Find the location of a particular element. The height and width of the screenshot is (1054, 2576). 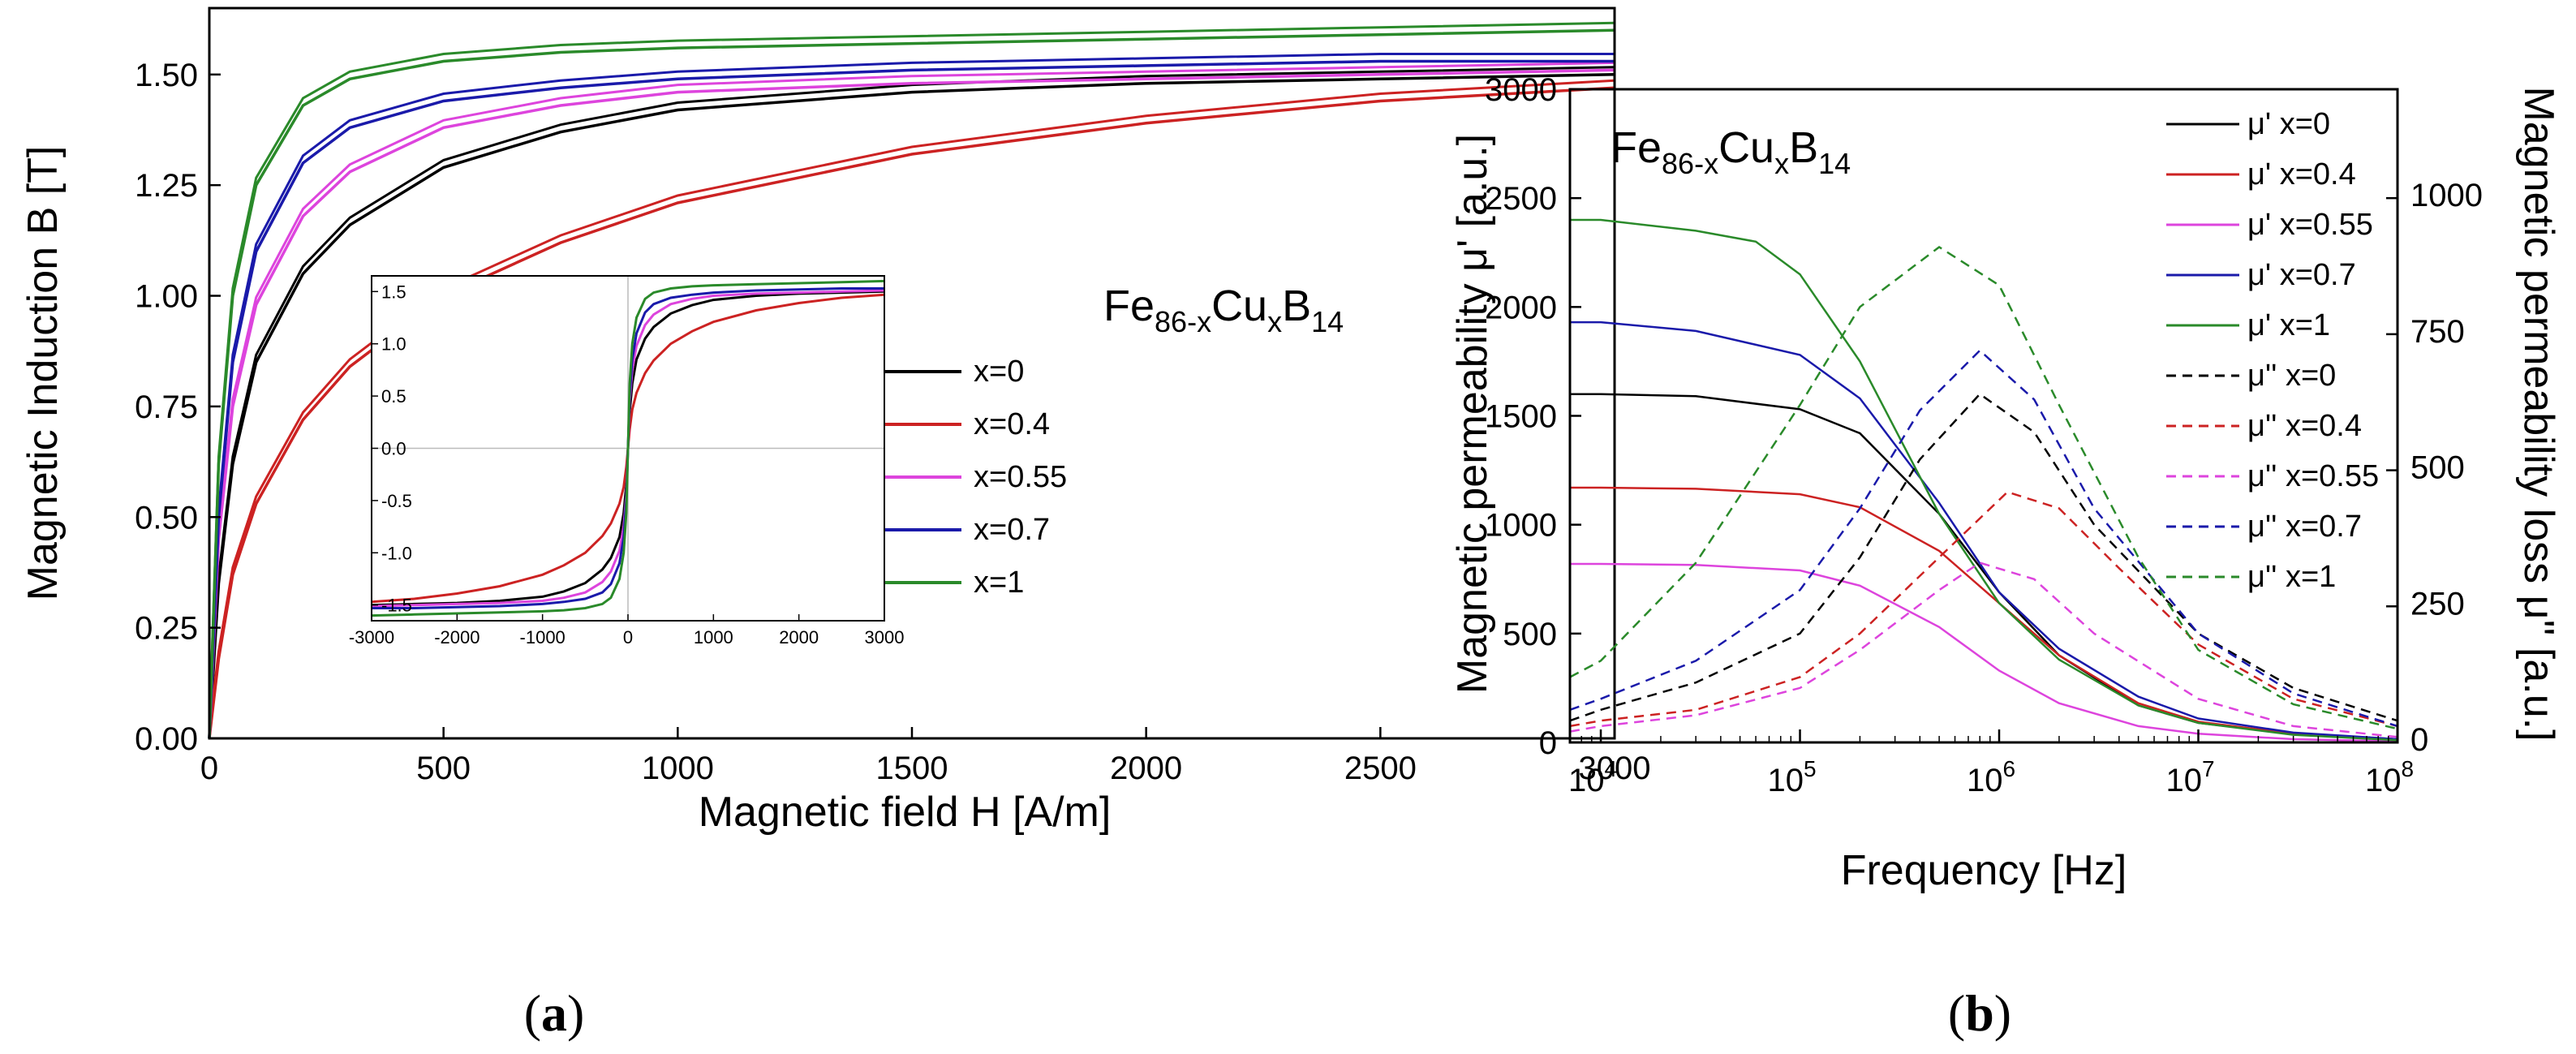

panel-b-y2-tick-label: 1000 is located at coordinates (2446, 195).